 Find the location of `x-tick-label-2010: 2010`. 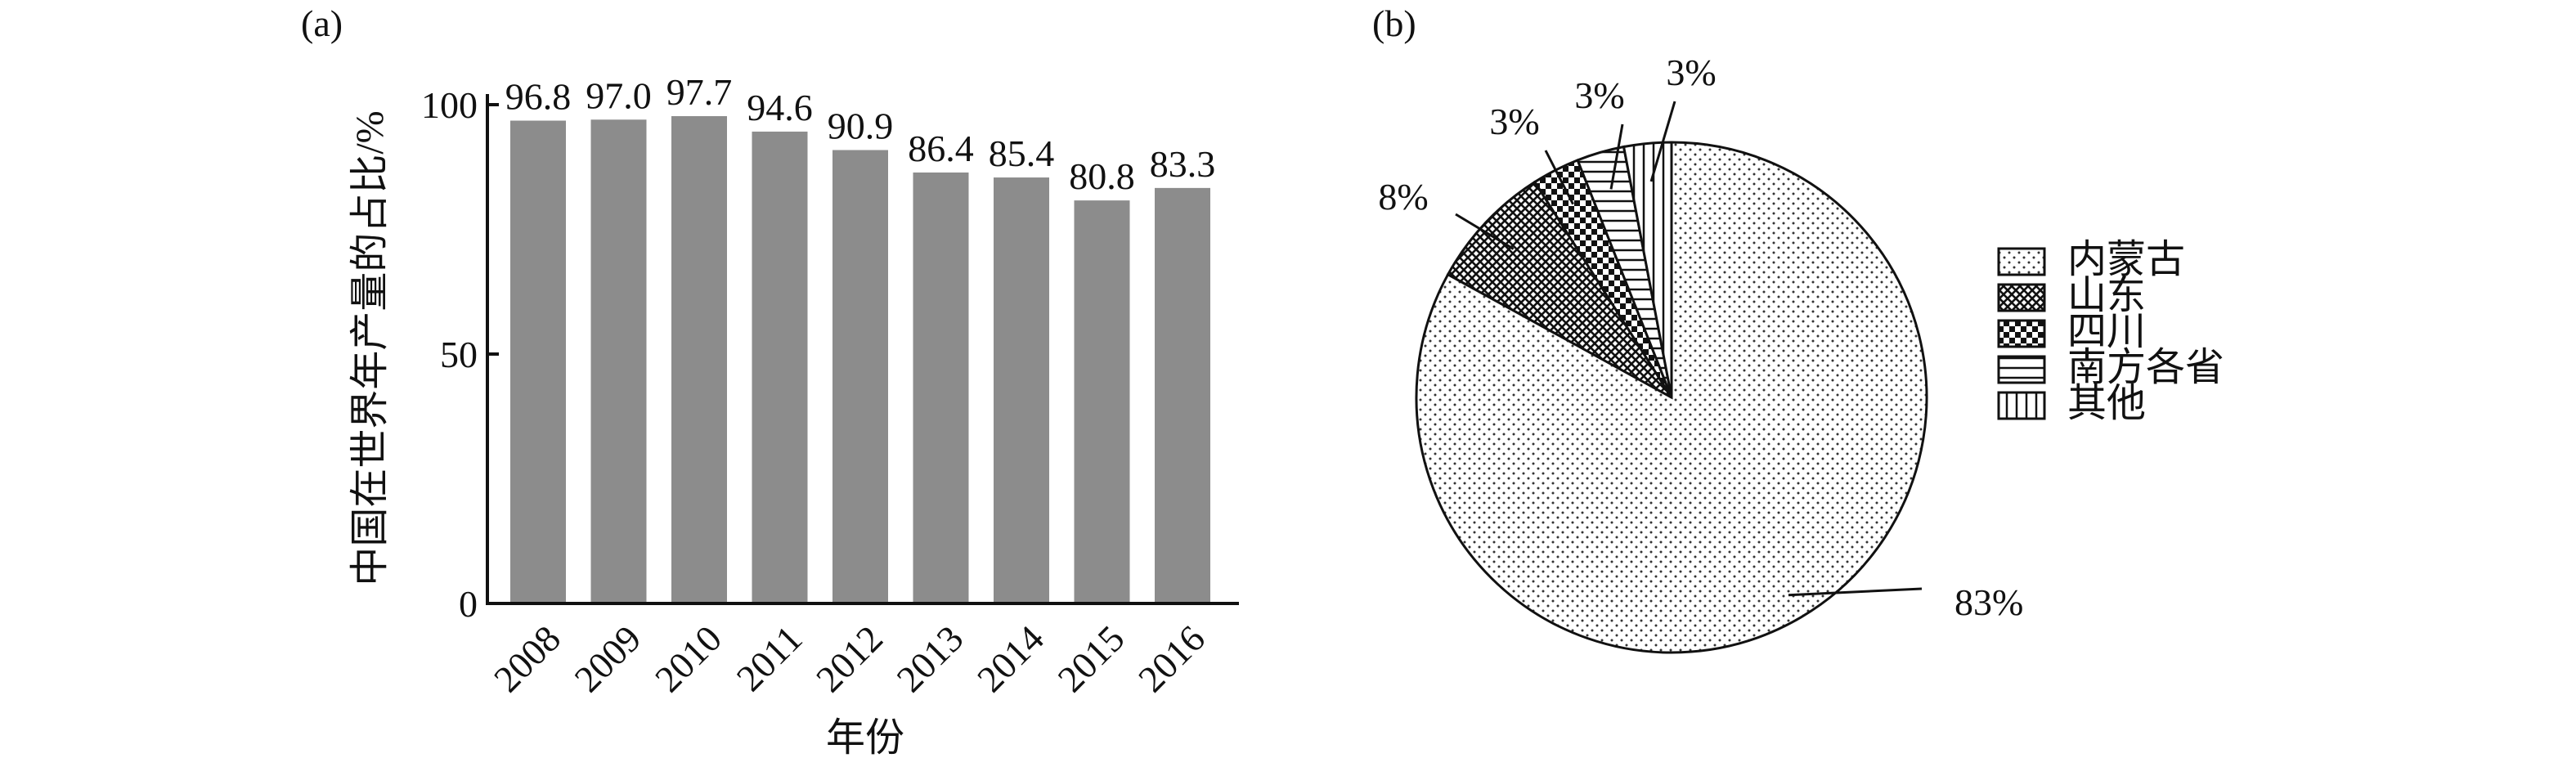

x-tick-label-2010: 2010 is located at coordinates (688, 658).